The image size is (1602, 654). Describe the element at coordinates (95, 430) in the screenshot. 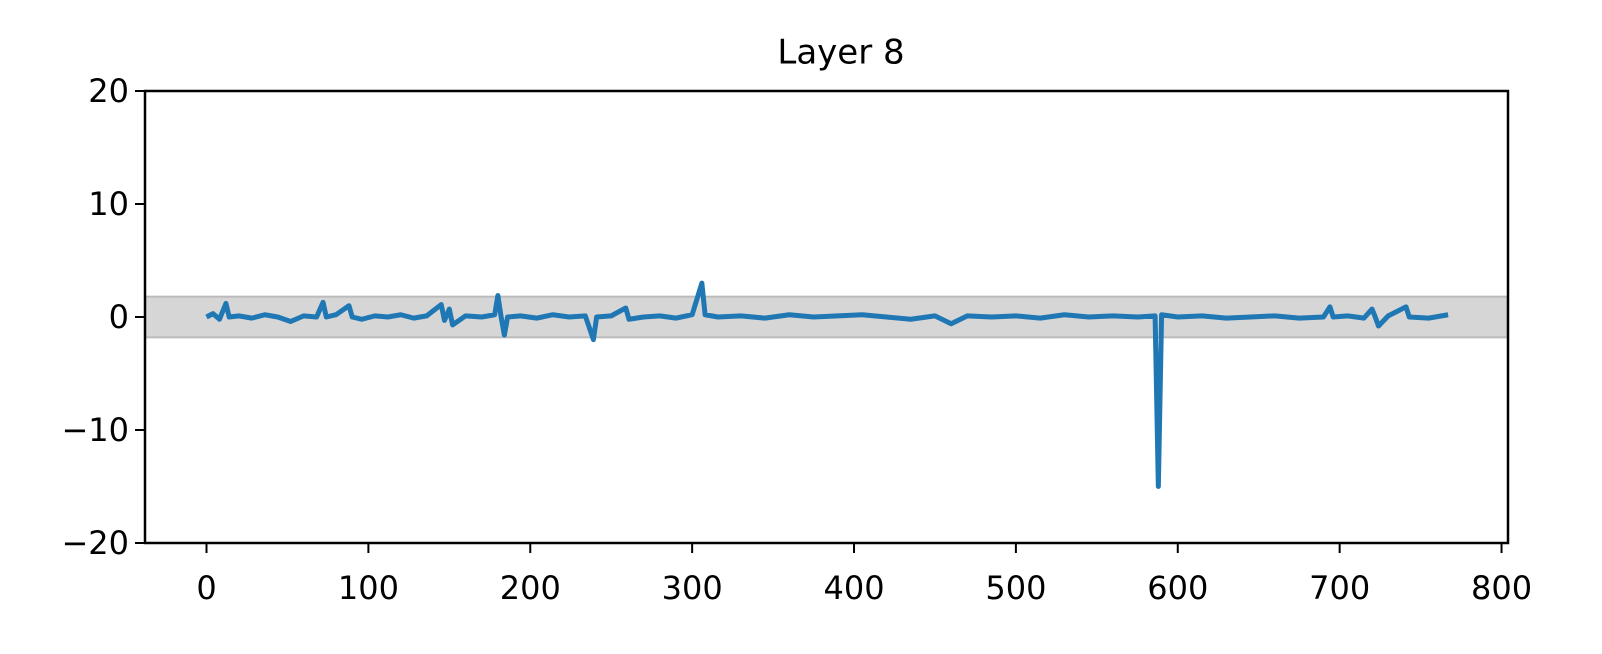

I see `y-tick-label: −10` at that location.